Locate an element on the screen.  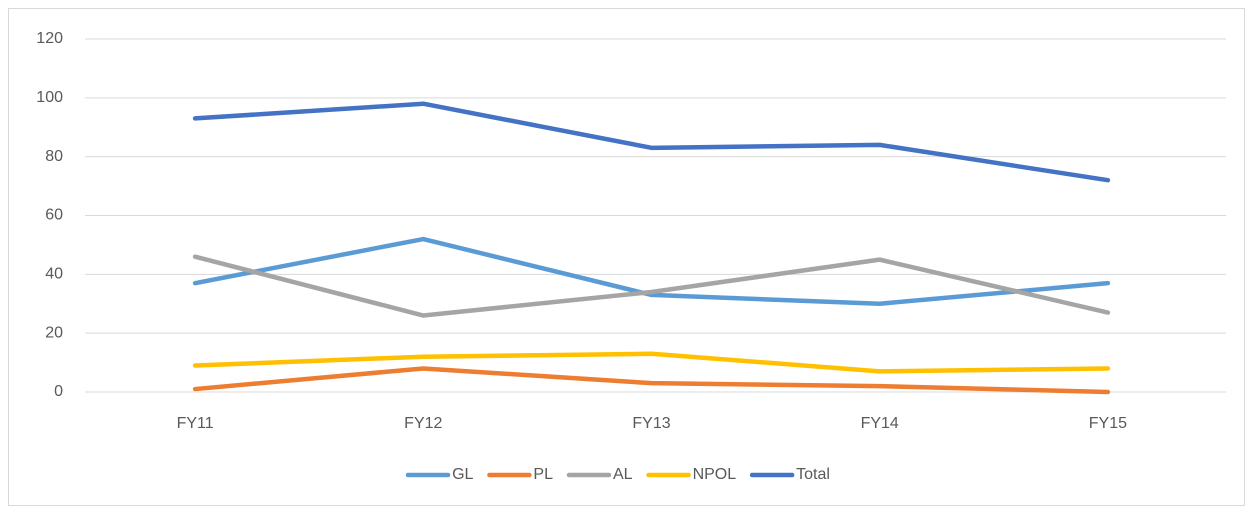
x-tick-label: FY15 is located at coordinates (1108, 423).